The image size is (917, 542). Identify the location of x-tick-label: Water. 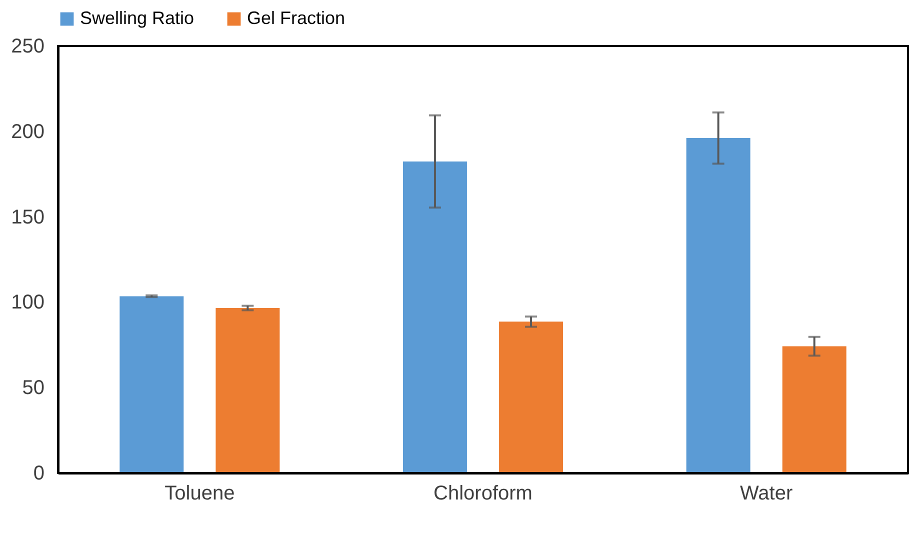
(766, 493).